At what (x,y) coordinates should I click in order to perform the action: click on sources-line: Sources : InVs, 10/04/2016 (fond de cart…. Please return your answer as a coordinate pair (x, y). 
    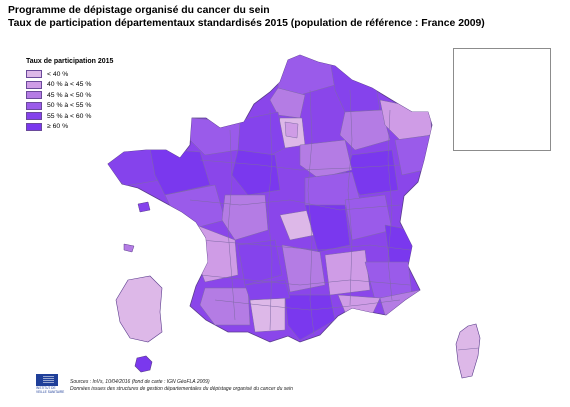
    Looking at the image, I should click on (140, 382).